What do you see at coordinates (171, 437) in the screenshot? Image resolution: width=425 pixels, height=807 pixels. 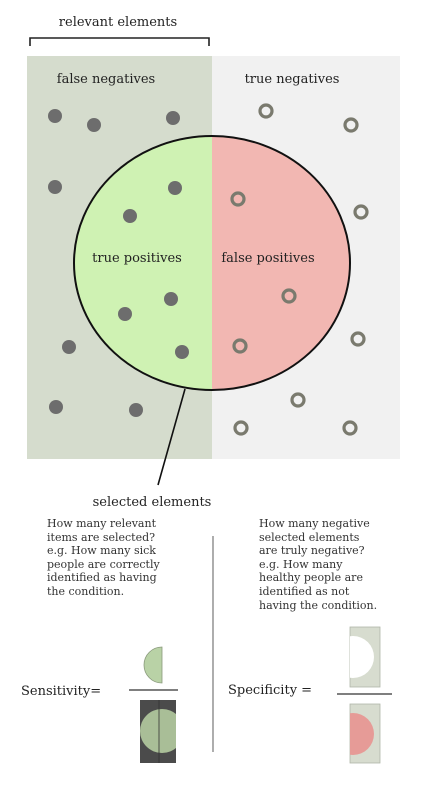 I see `selected-pointer-line` at bounding box center [171, 437].